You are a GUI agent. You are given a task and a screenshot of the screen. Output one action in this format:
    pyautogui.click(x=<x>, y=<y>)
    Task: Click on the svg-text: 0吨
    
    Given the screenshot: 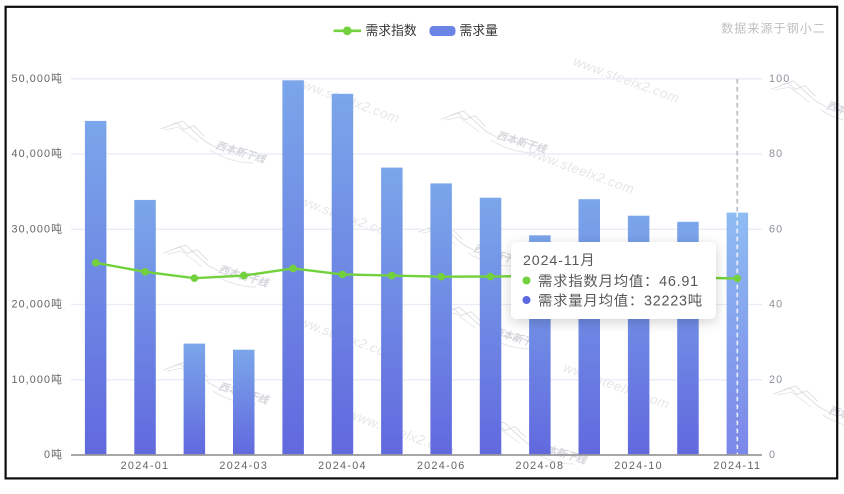 What is the action you would take?
    pyautogui.click(x=53, y=454)
    